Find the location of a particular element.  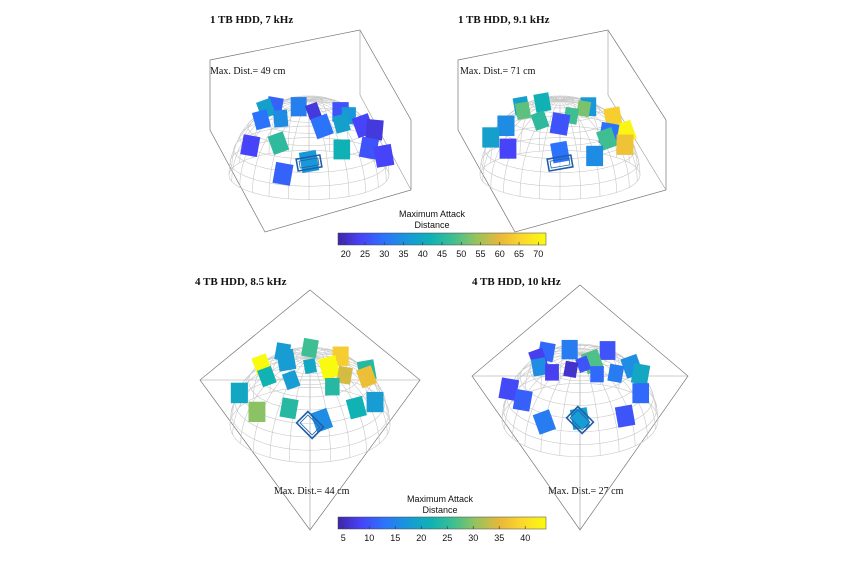

panel-title: 1 TB HDD, 9.1 kHz is located at coordinates (504, 20).